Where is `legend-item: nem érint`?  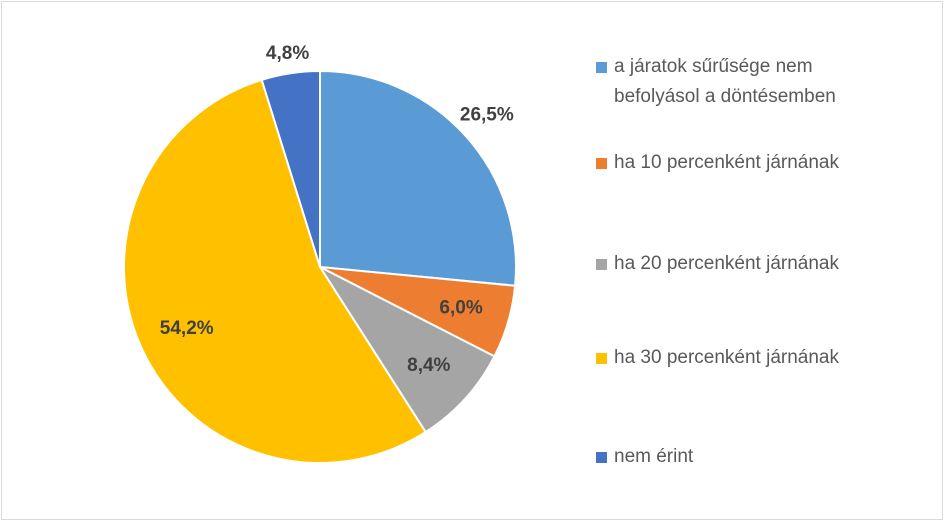
legend-item: nem érint is located at coordinates (644, 457).